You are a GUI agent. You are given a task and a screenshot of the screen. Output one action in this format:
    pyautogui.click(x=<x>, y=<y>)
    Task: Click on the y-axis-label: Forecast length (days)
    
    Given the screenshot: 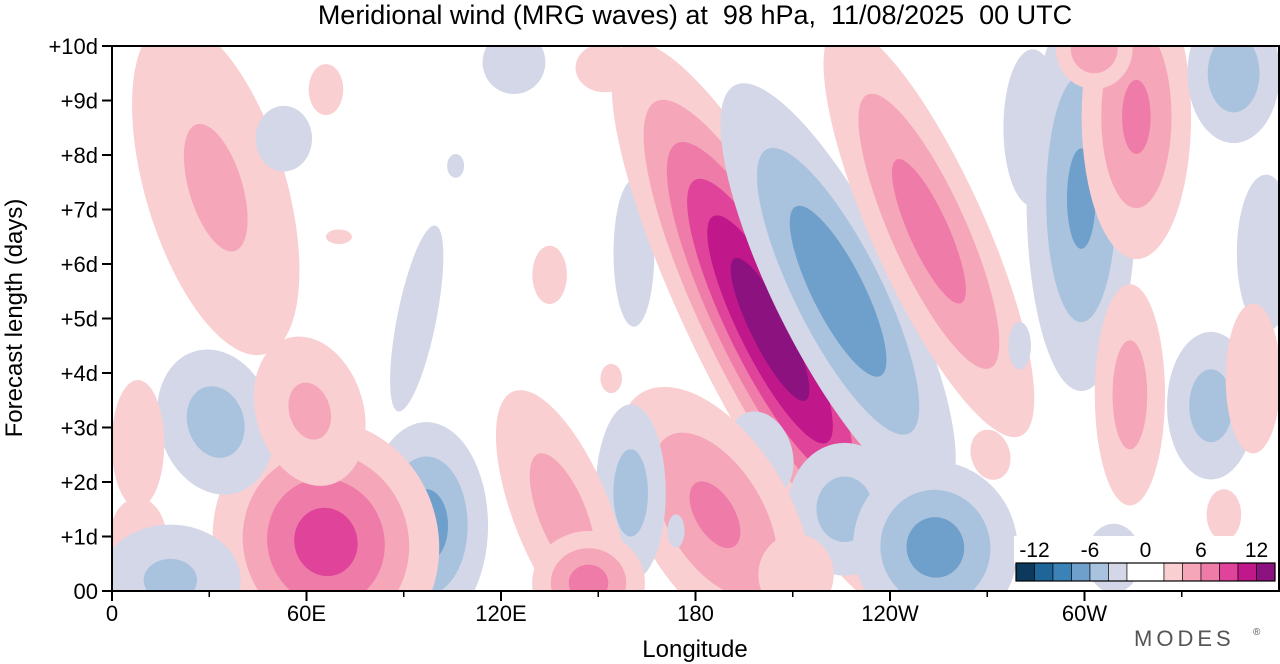 What is the action you would take?
    pyautogui.click(x=14, y=318)
    